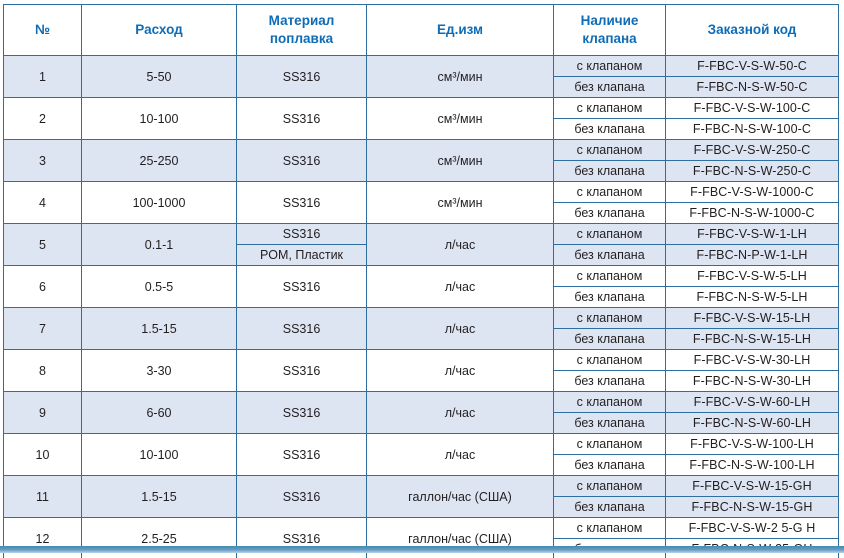  What do you see at coordinates (752, 87) in the screenshot?
I see `cell-order-code: F-FBC-N-S-W-50-C` at bounding box center [752, 87].